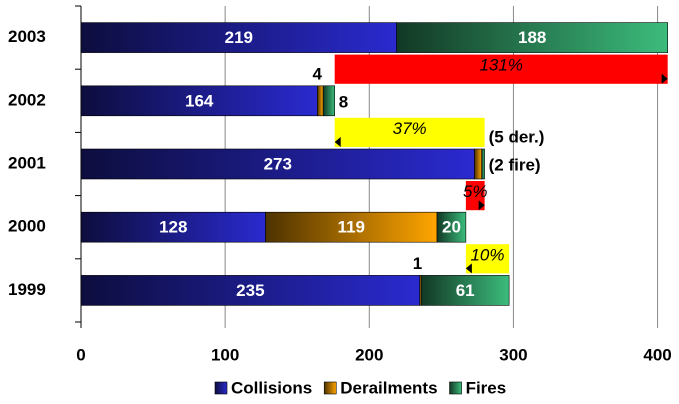 This screenshot has height=404, width=679. What do you see at coordinates (417, 263) in the screenshot?
I see `data-label: 1` at bounding box center [417, 263].